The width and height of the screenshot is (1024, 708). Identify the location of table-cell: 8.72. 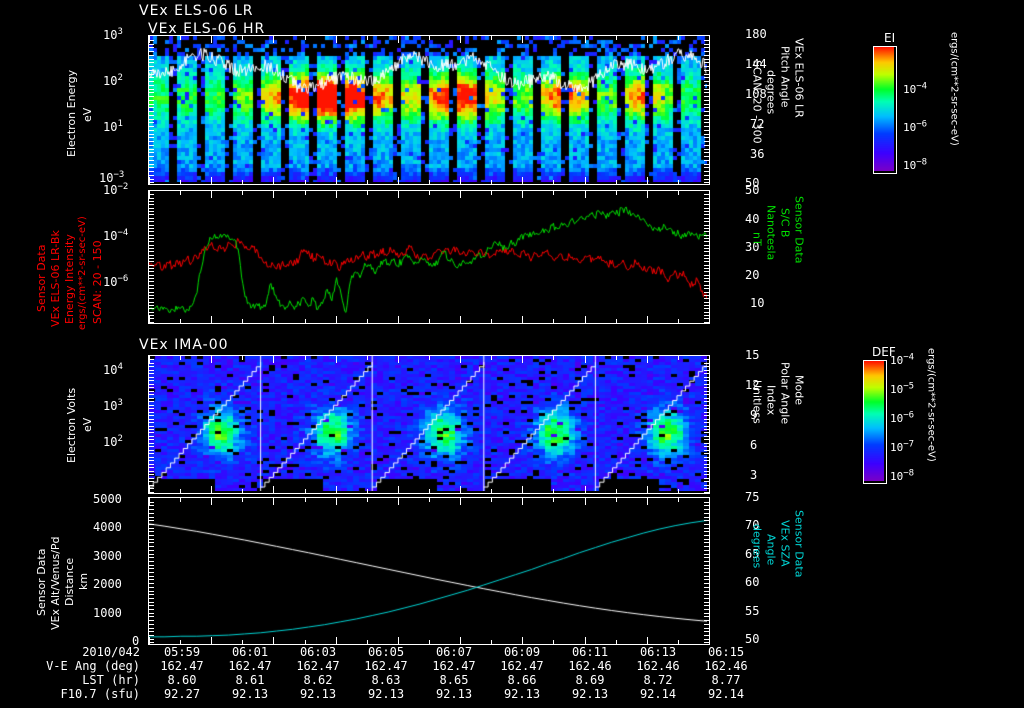
(658, 680).